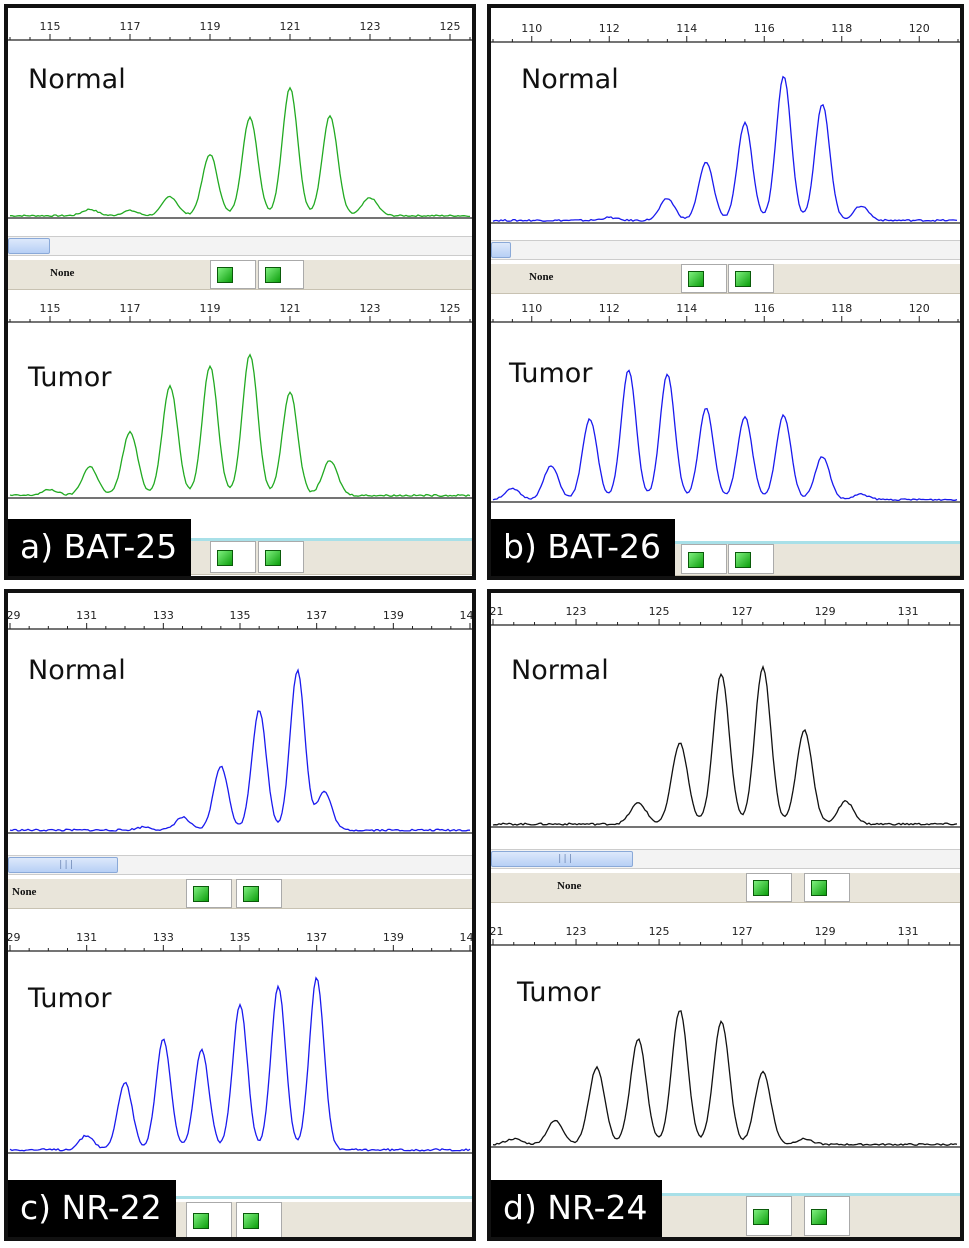  Describe the element at coordinates (240, 937) in the screenshot. I see `x-tick-label: 135` at that location.